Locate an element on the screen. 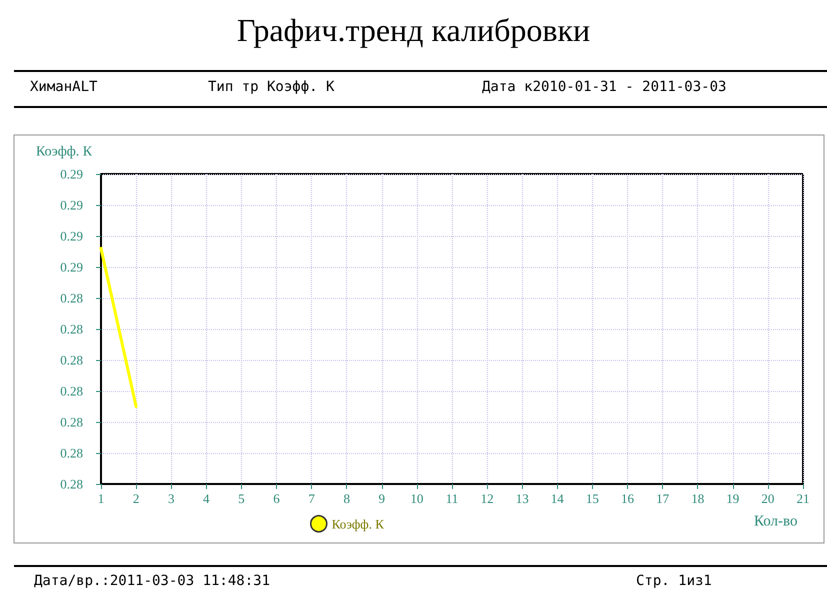 The image size is (827, 599). x-tick-label: 11 is located at coordinates (452, 498).